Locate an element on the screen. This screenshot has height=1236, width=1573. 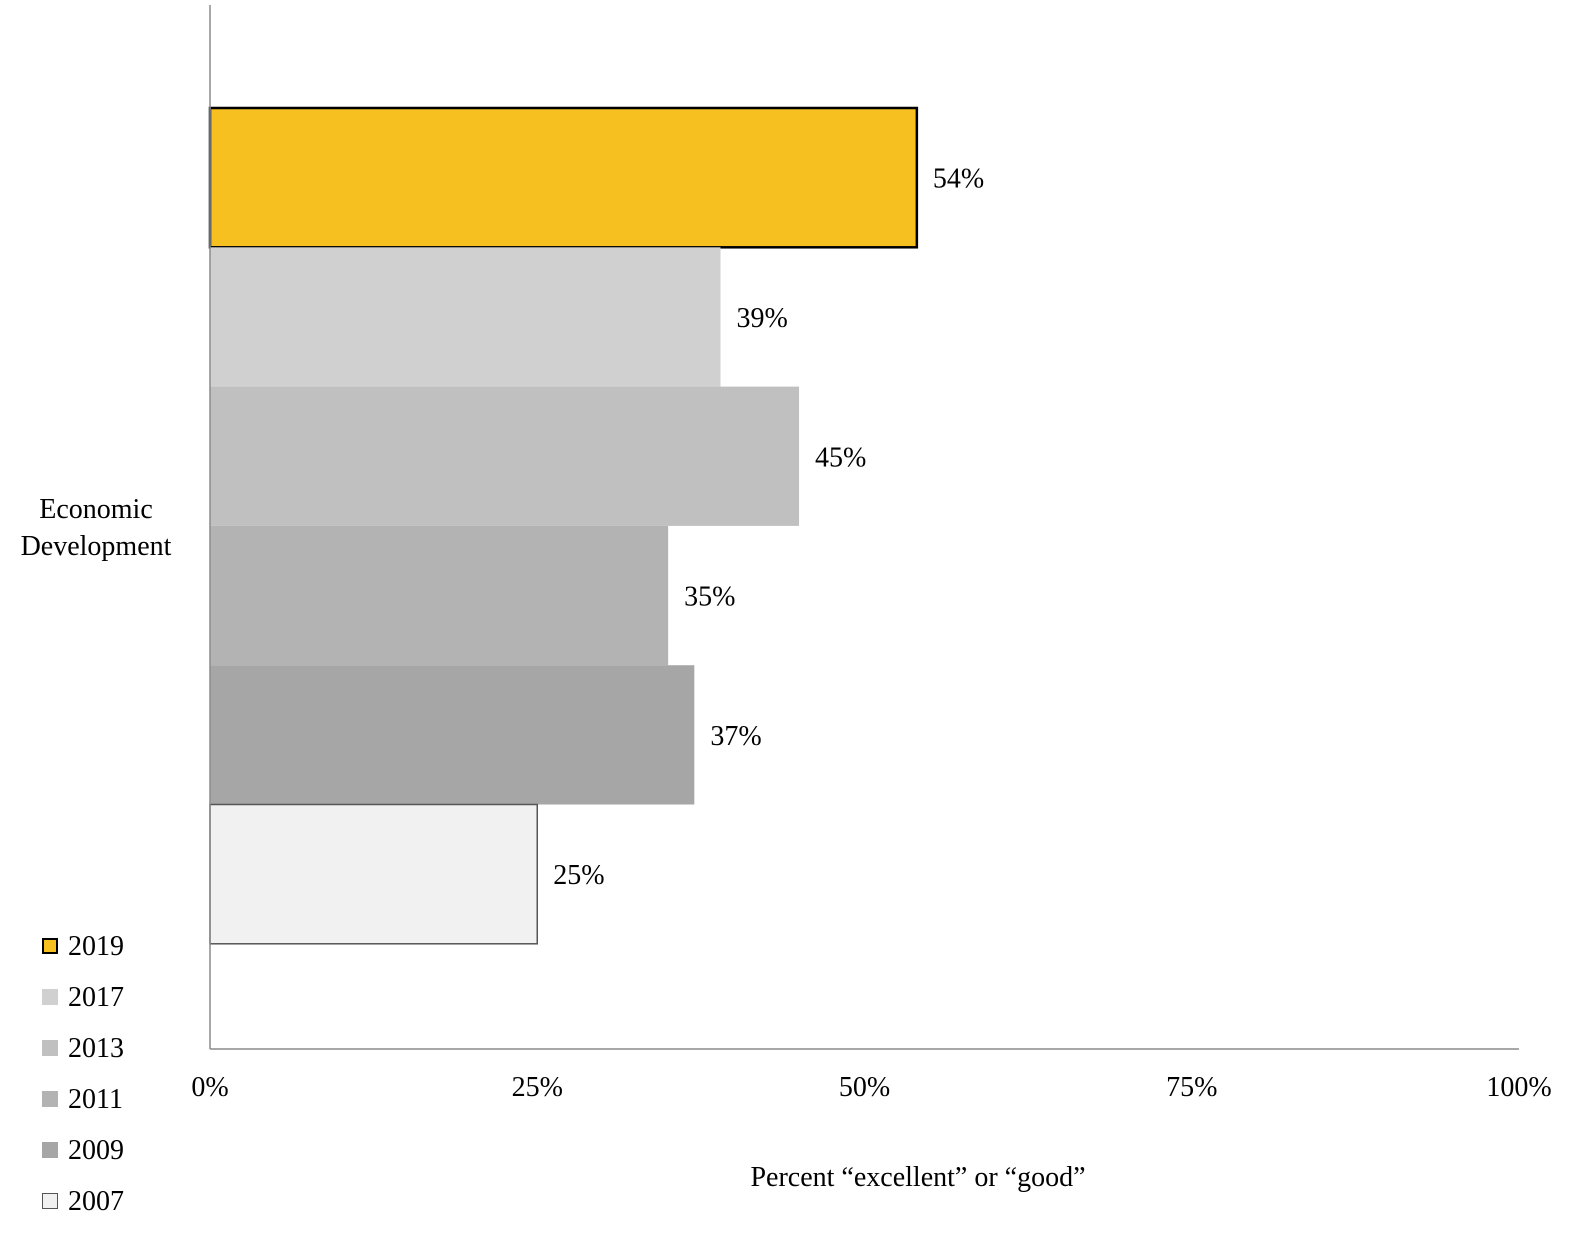
x-tick-label: 50% is located at coordinates (864, 1087).